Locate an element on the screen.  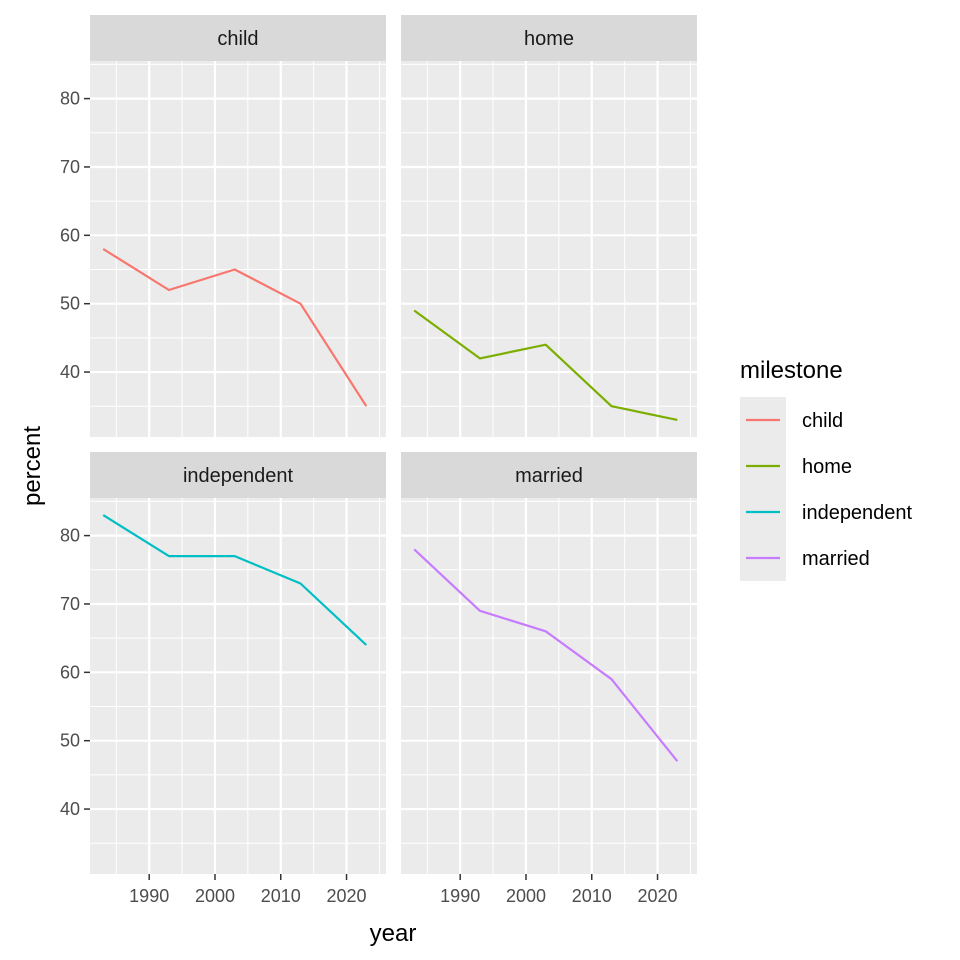
x-axis-title: year is located at coordinates (393, 933).